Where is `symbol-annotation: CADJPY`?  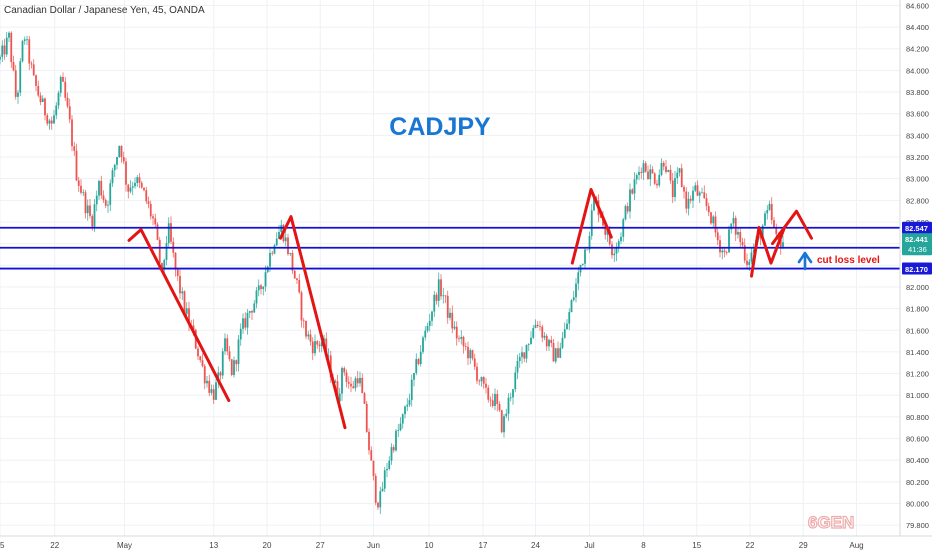 symbol-annotation: CADJPY is located at coordinates (440, 127).